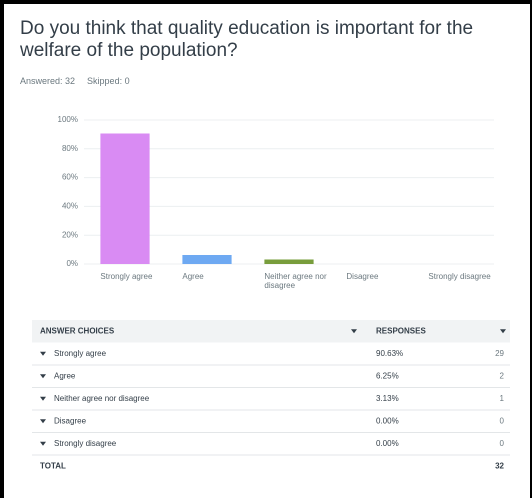 The height and width of the screenshot is (498, 532). Describe the element at coordinates (387, 398) in the screenshot. I see `response-percent: 3.13%` at that location.